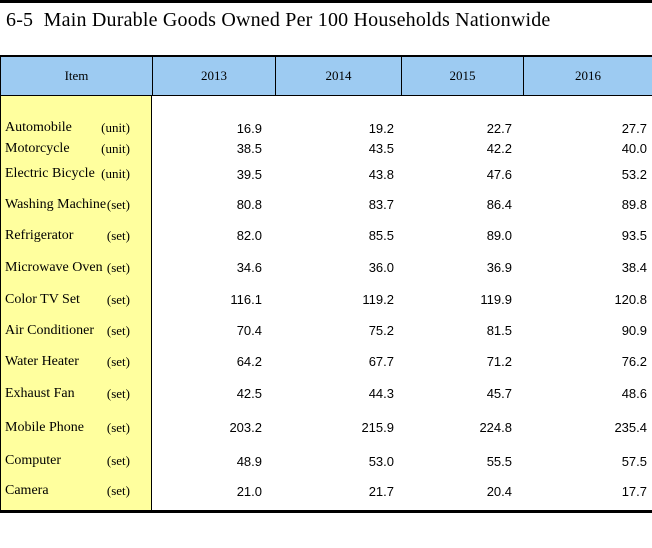 The width and height of the screenshot is (652, 548). What do you see at coordinates (50, 330) in the screenshot?
I see `item-label: Air Conditioner` at bounding box center [50, 330].